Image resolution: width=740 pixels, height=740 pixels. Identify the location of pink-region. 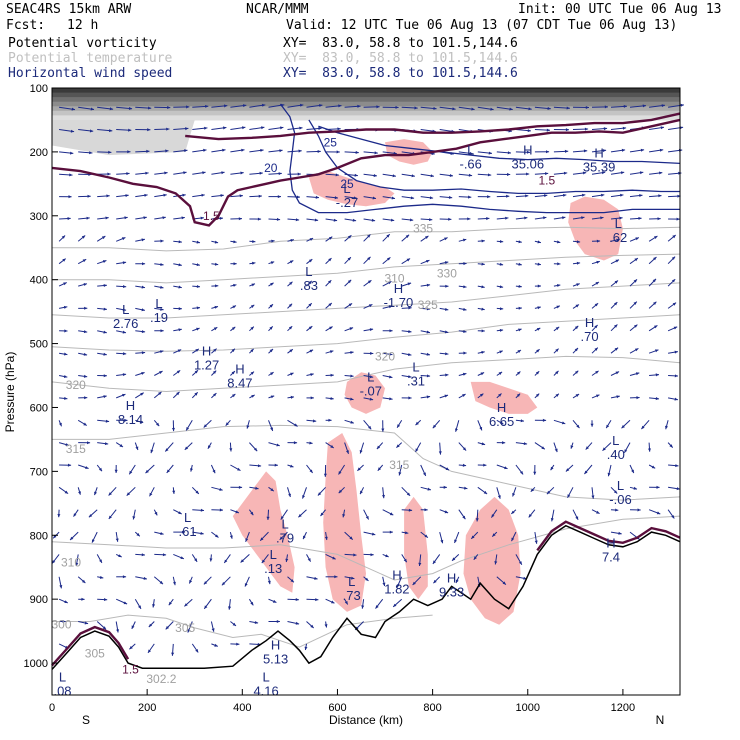
(416, 548).